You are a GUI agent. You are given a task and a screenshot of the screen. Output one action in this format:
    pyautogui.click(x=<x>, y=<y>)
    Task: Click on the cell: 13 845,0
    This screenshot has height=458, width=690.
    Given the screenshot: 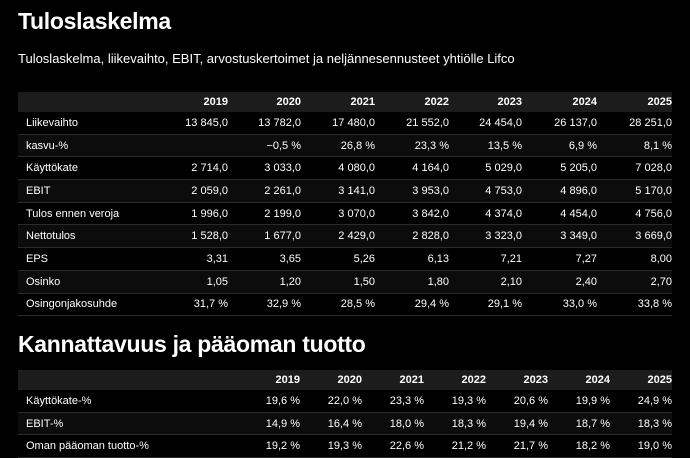 What is the action you would take?
    pyautogui.click(x=198, y=123)
    